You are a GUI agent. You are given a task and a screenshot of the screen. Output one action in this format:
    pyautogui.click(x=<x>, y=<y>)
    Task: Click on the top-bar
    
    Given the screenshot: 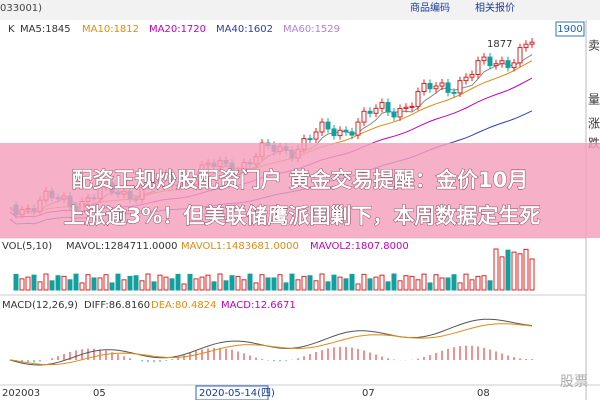 What is the action you would take?
    pyautogui.click(x=300, y=10)
    